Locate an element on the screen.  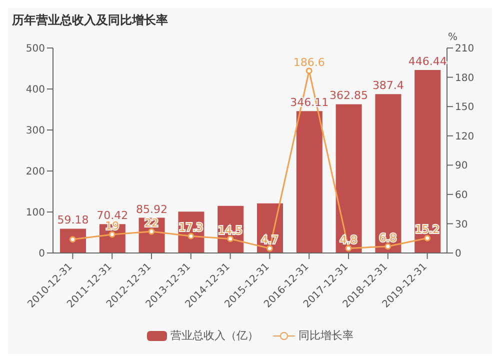
y2-tick-label: 120 is located at coordinates (464, 136).